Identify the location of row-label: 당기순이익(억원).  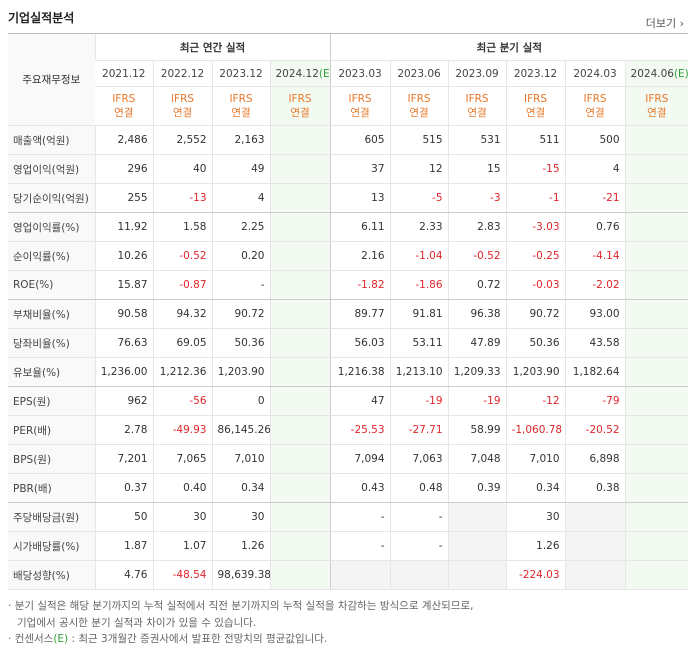
(51, 198).